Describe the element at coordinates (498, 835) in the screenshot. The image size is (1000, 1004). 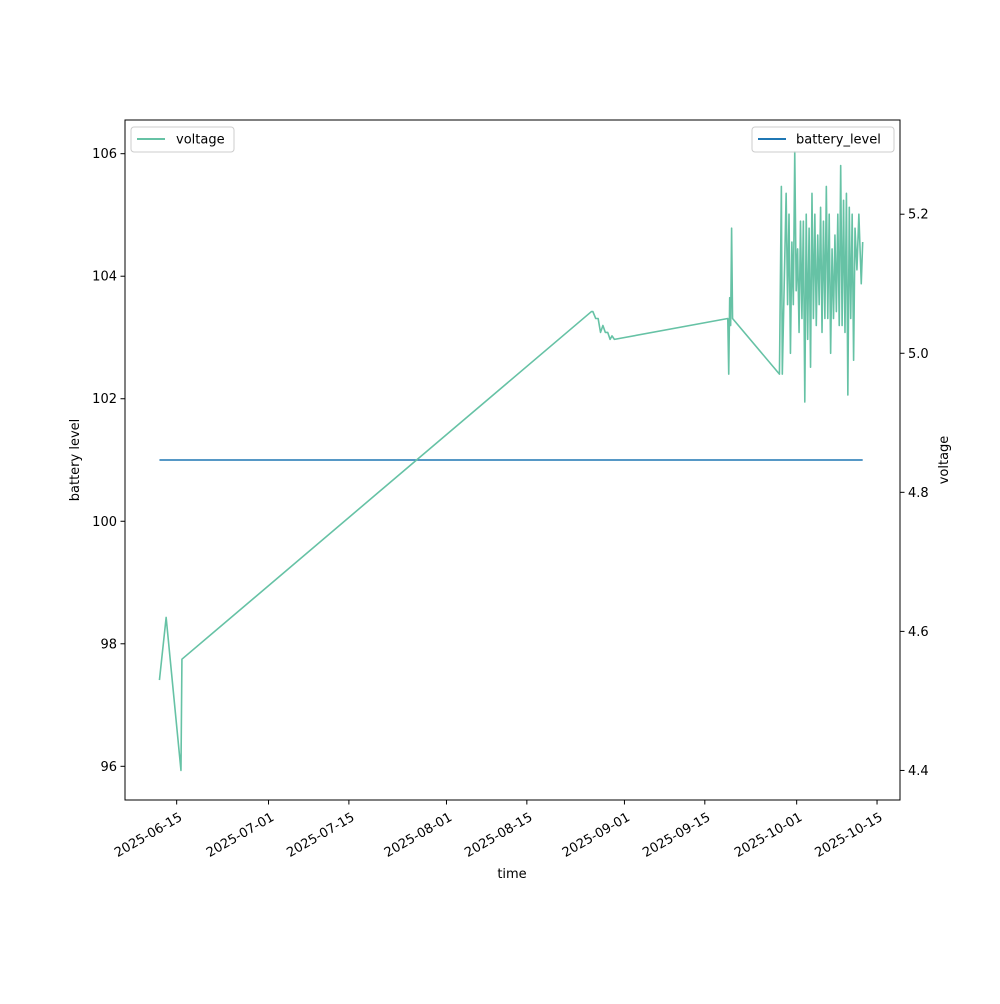
I see `x-tick-label: 2025-08-15` at that location.